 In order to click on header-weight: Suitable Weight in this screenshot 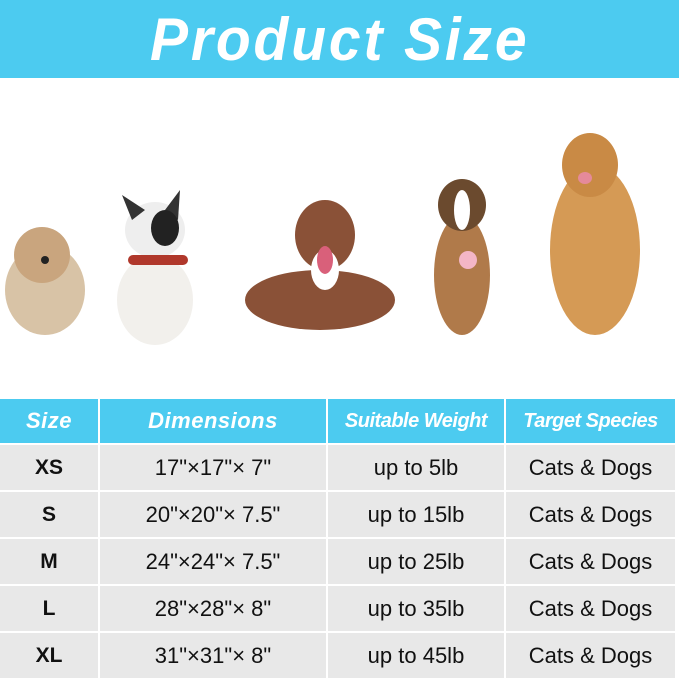, I will do `click(416, 421)`.